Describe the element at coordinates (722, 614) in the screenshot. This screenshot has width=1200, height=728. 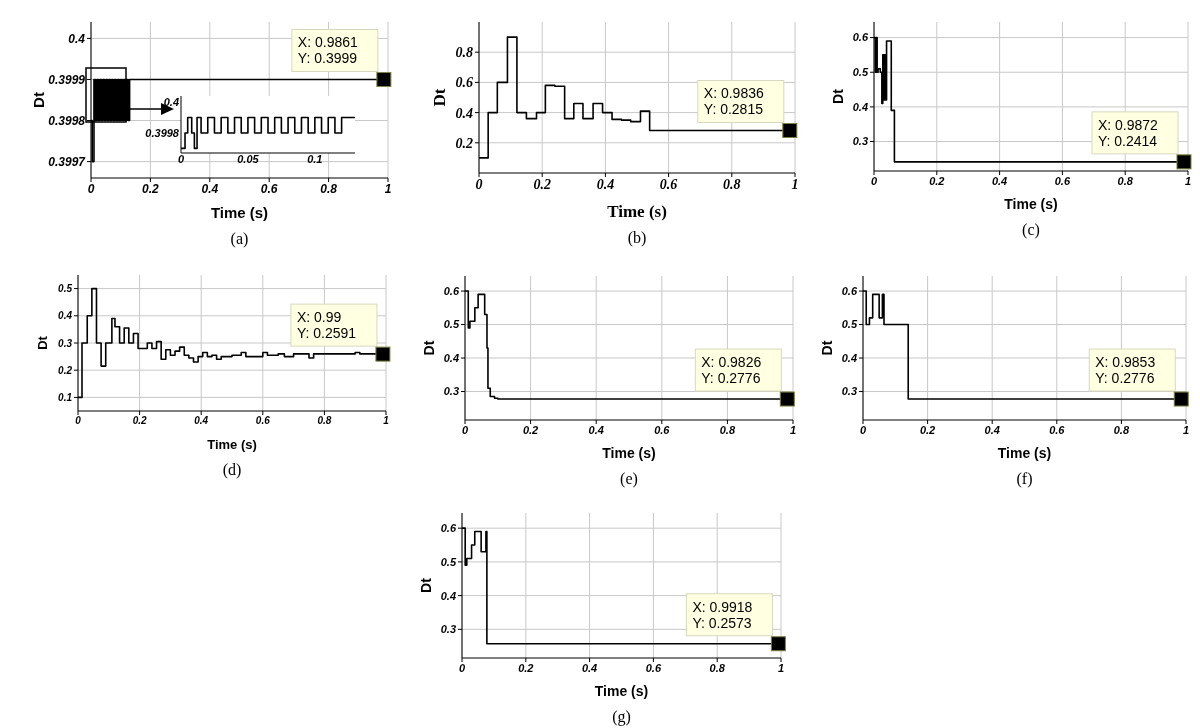
I see `annotation: X: 0.9918 Y: 0.2573` at that location.